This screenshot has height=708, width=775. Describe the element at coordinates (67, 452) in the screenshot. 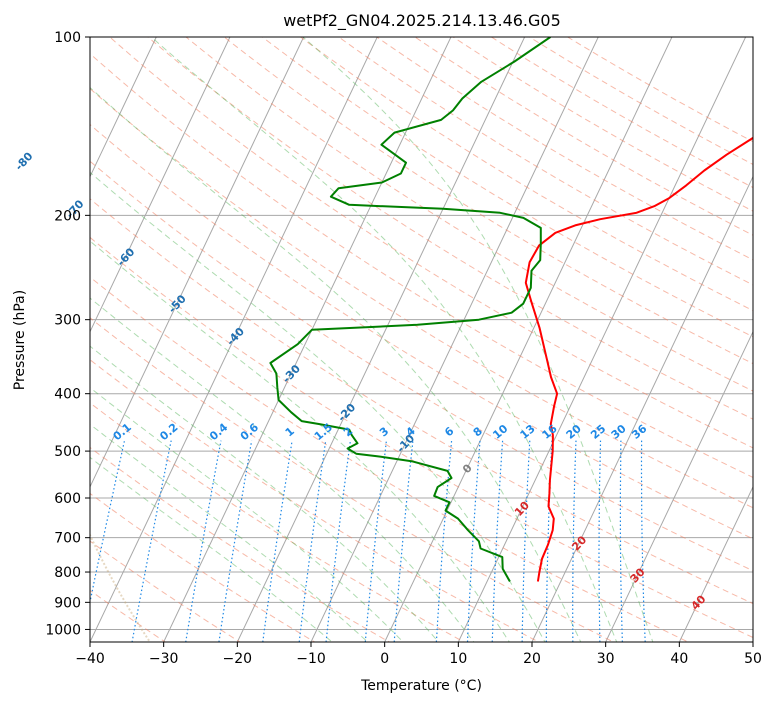

I see `y-tick-label: 500` at that location.